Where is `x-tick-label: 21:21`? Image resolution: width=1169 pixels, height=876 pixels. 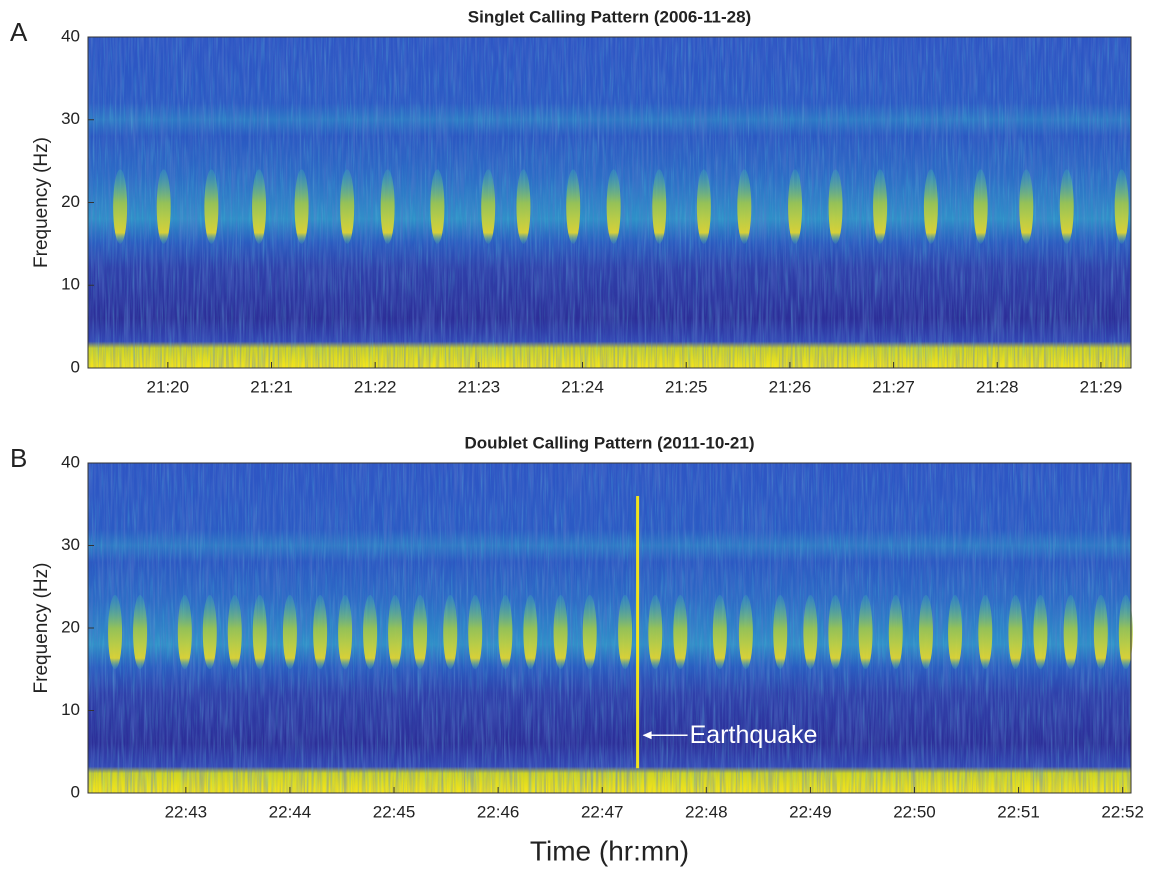
x-tick-label: 21:21 is located at coordinates (271, 386).